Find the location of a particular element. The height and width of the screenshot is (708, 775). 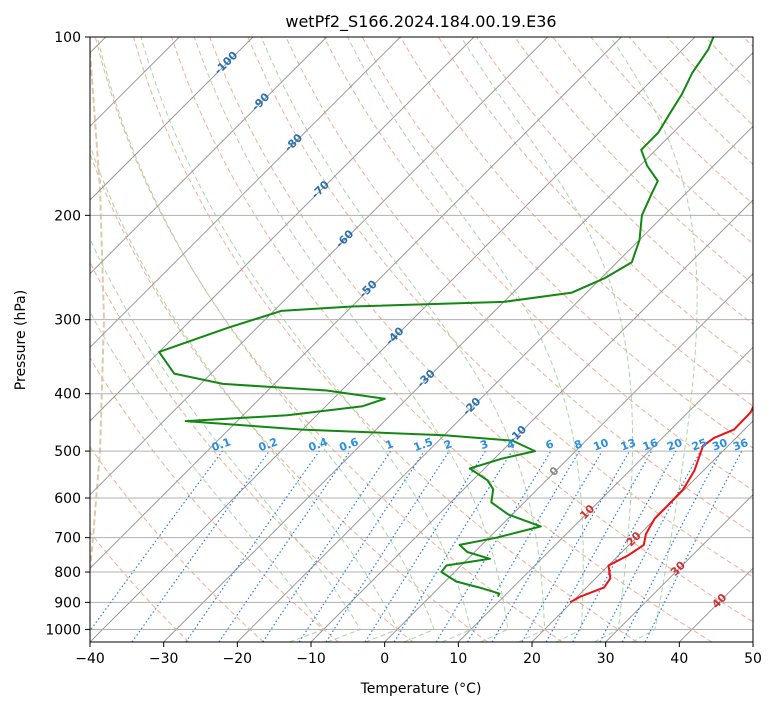

mixing-ratio-label: 10 is located at coordinates (601, 445).